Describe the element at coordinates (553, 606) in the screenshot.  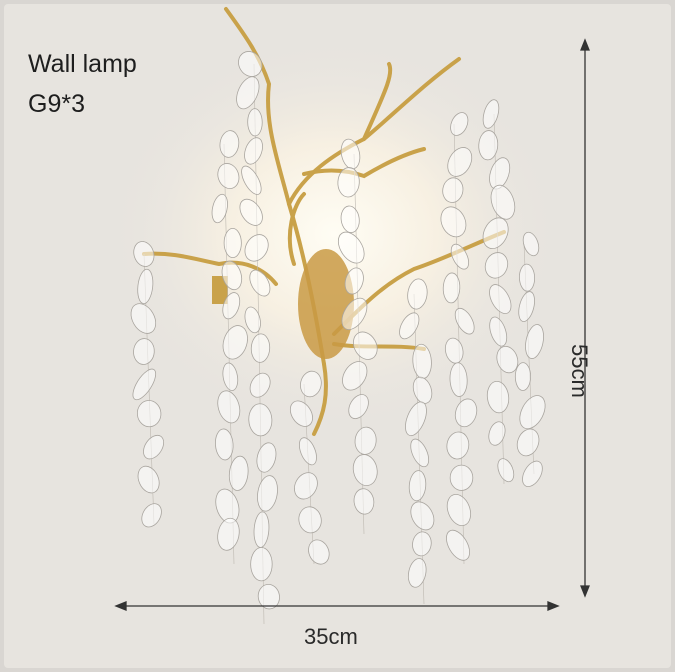
I see `arrow-right-icon` at that location.